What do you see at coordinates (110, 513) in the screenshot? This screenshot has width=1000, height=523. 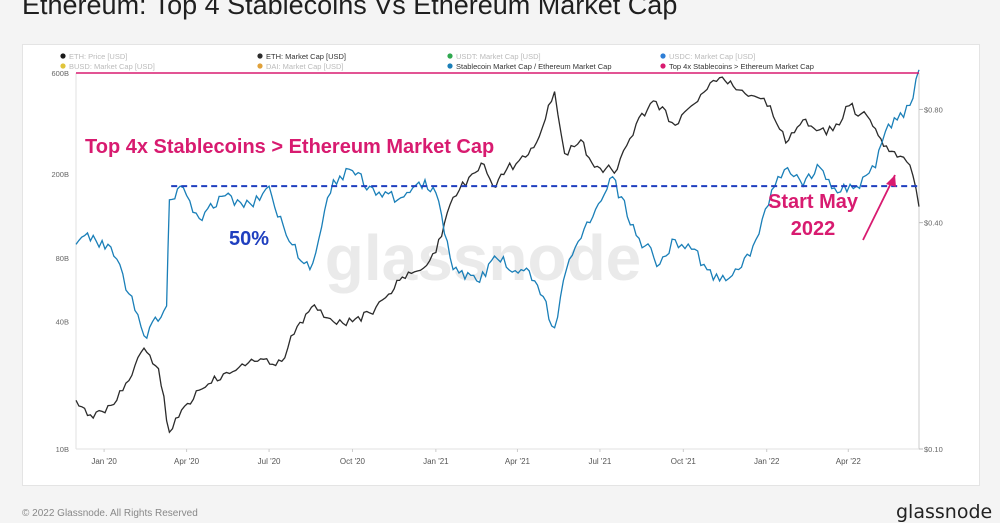 I see `copyright-text: © 2022 Glassnode. All Rights Reserved` at bounding box center [110, 513].